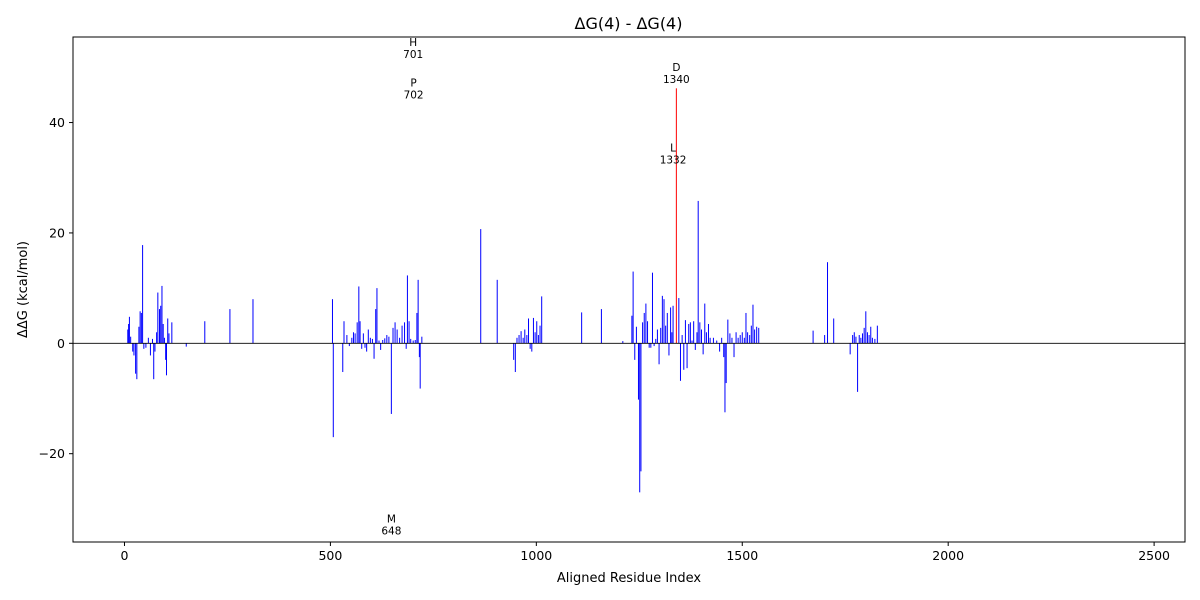 This screenshot has height=600, width=1200. What do you see at coordinates (413, 55) in the screenshot?
I see `annotation-index: 701` at bounding box center [413, 55].